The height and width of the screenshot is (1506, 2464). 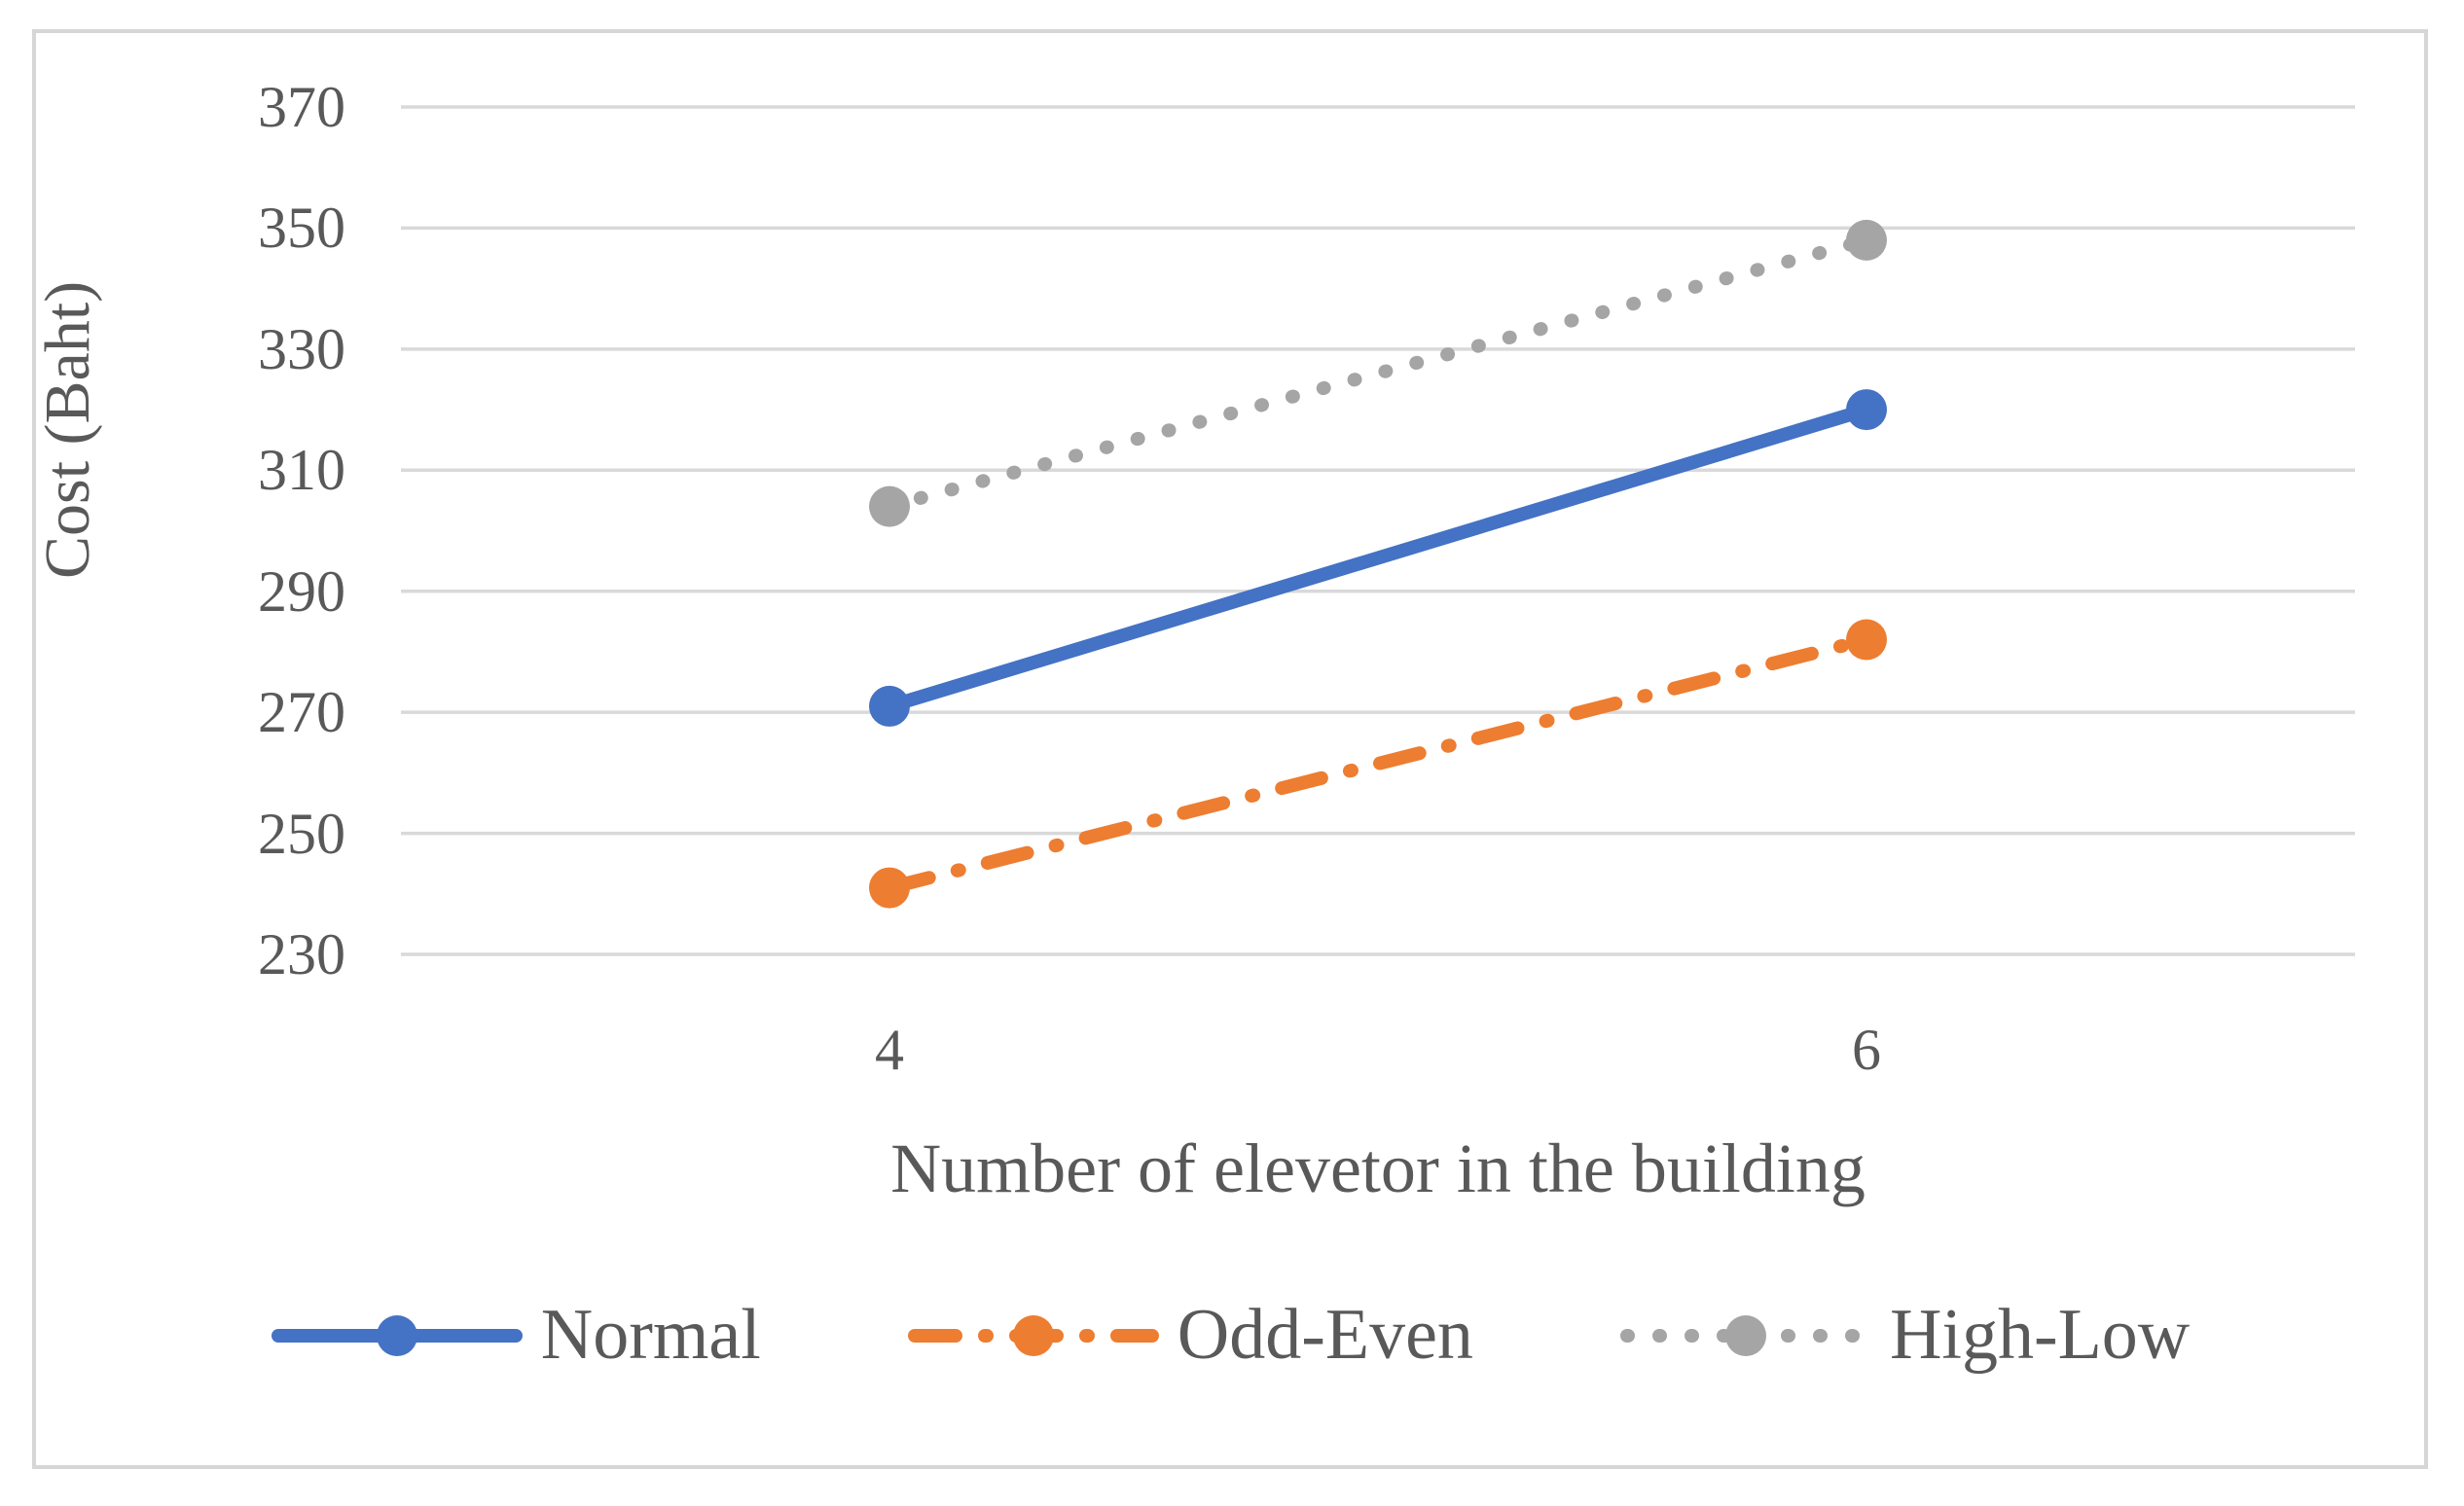 I want to click on legend-item-odd-even: Odd-Even, so click(x=1190, y=1335).